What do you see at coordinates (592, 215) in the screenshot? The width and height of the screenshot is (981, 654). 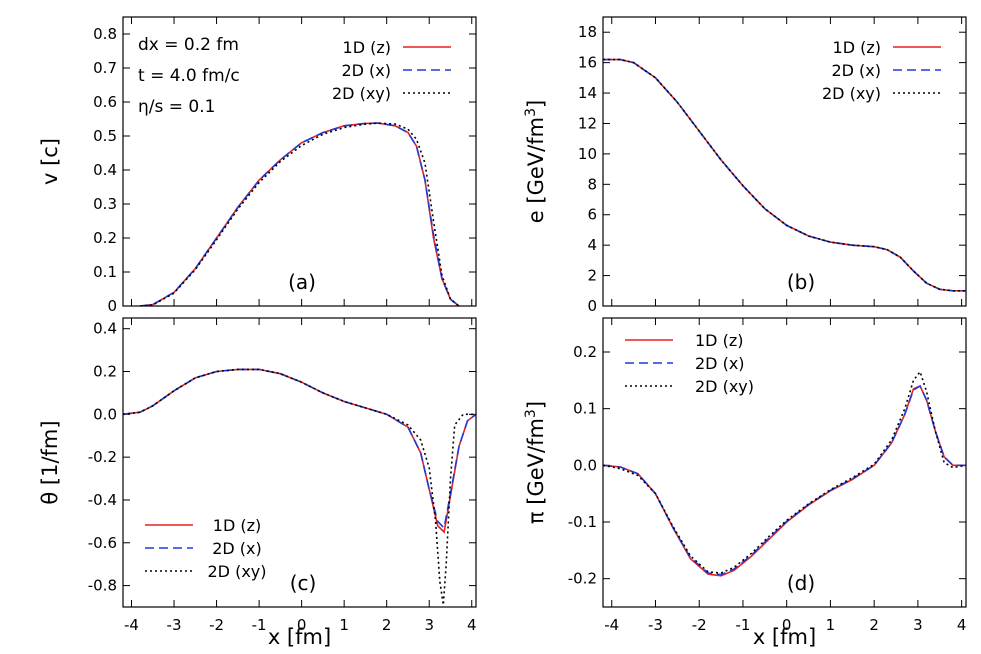 I see `y-tick-label: 6` at bounding box center [592, 215].